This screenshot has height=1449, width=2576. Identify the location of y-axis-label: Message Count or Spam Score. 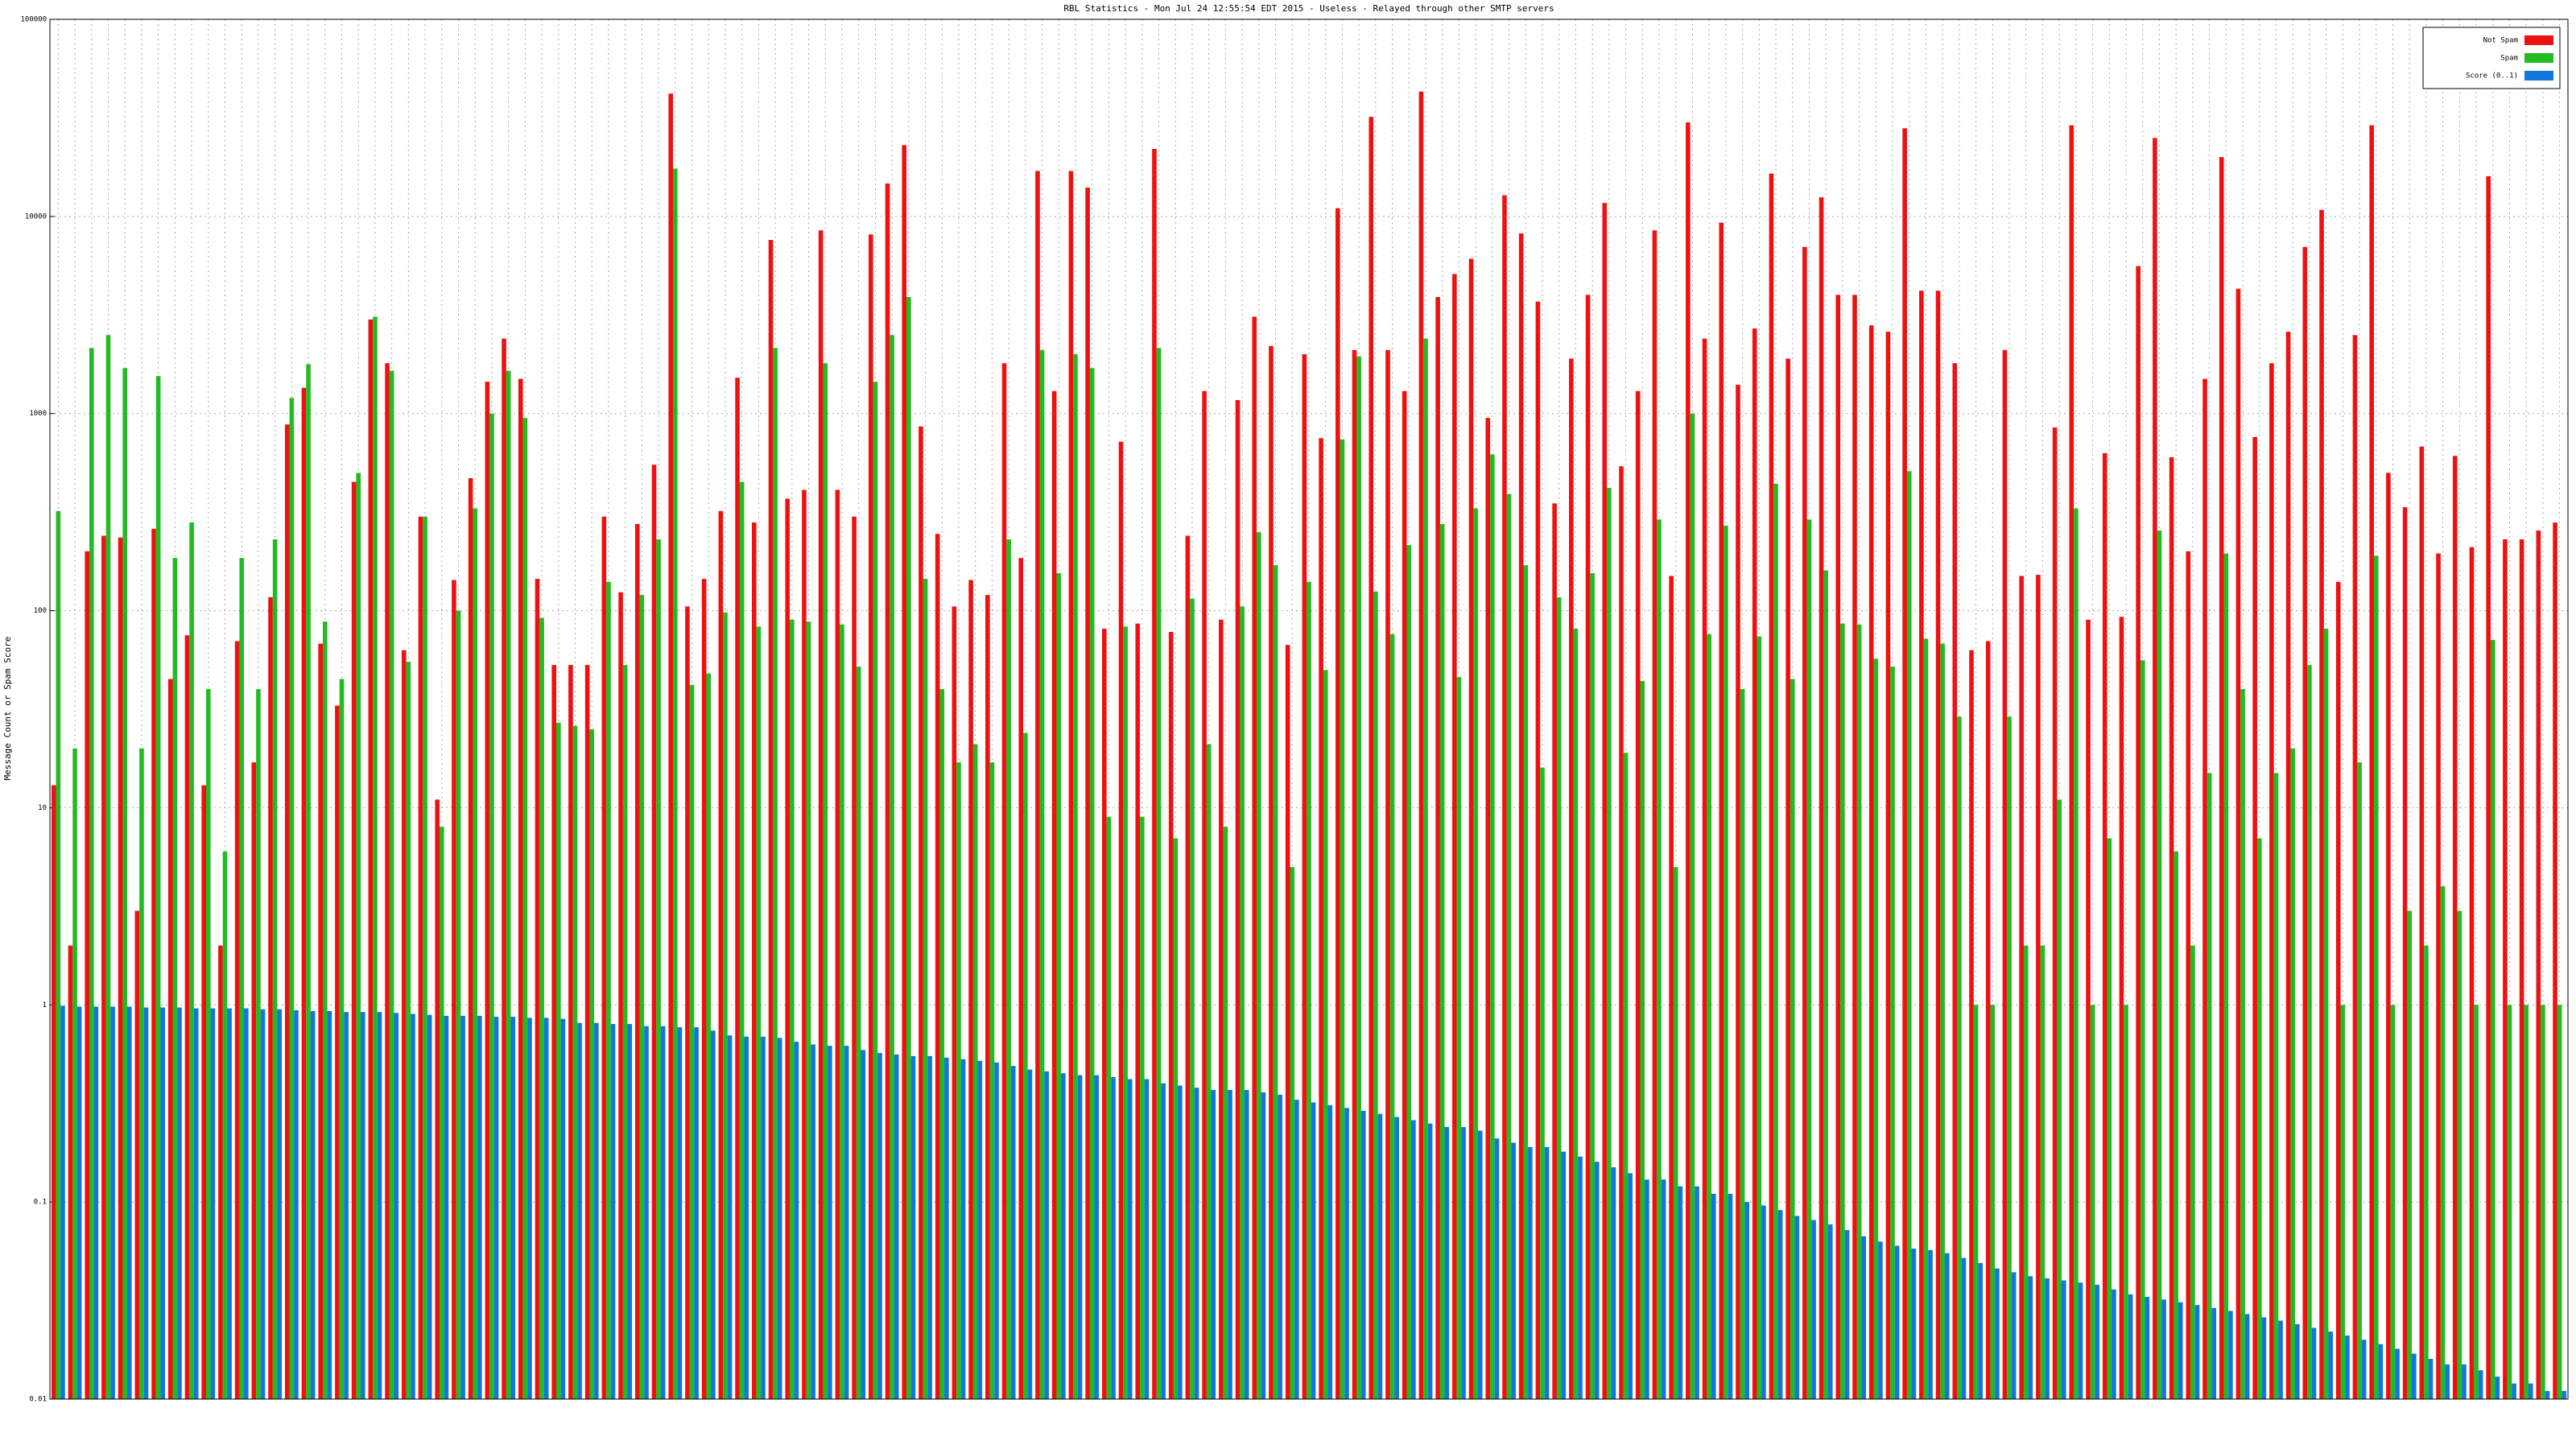
(7, 709).